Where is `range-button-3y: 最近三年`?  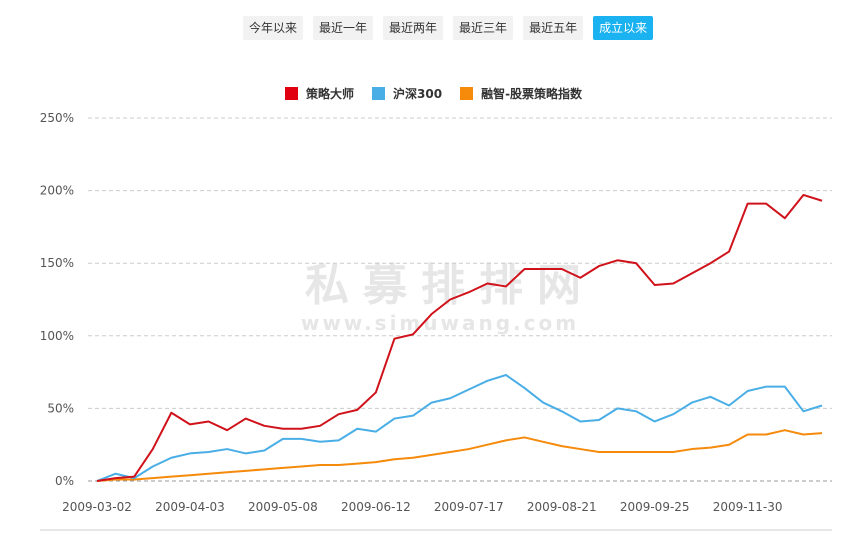 range-button-3y: 最近三年 is located at coordinates (483, 28).